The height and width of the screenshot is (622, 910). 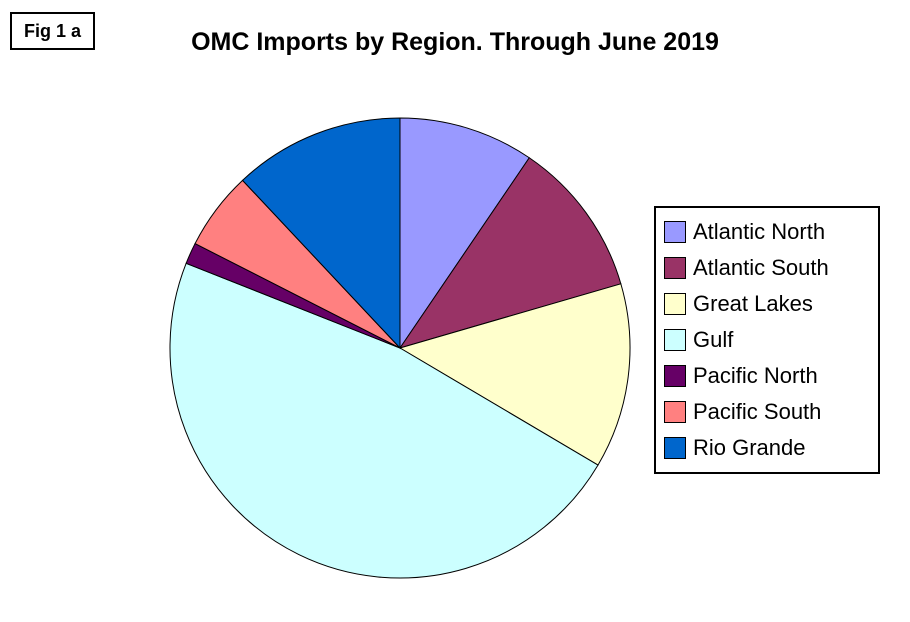 I want to click on pie-slice-atlantic-south, so click(x=510, y=253).